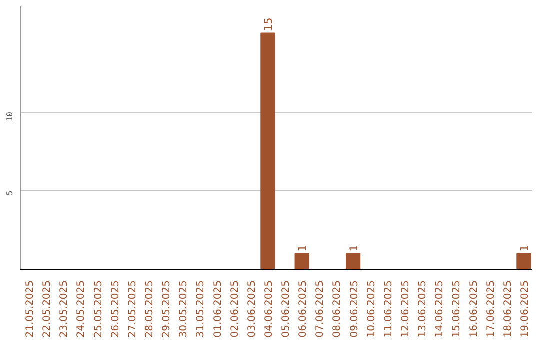 This screenshot has width=540, height=340. Describe the element at coordinates (64, 309) in the screenshot. I see `x-tick-label: 23.05.2025` at that location.